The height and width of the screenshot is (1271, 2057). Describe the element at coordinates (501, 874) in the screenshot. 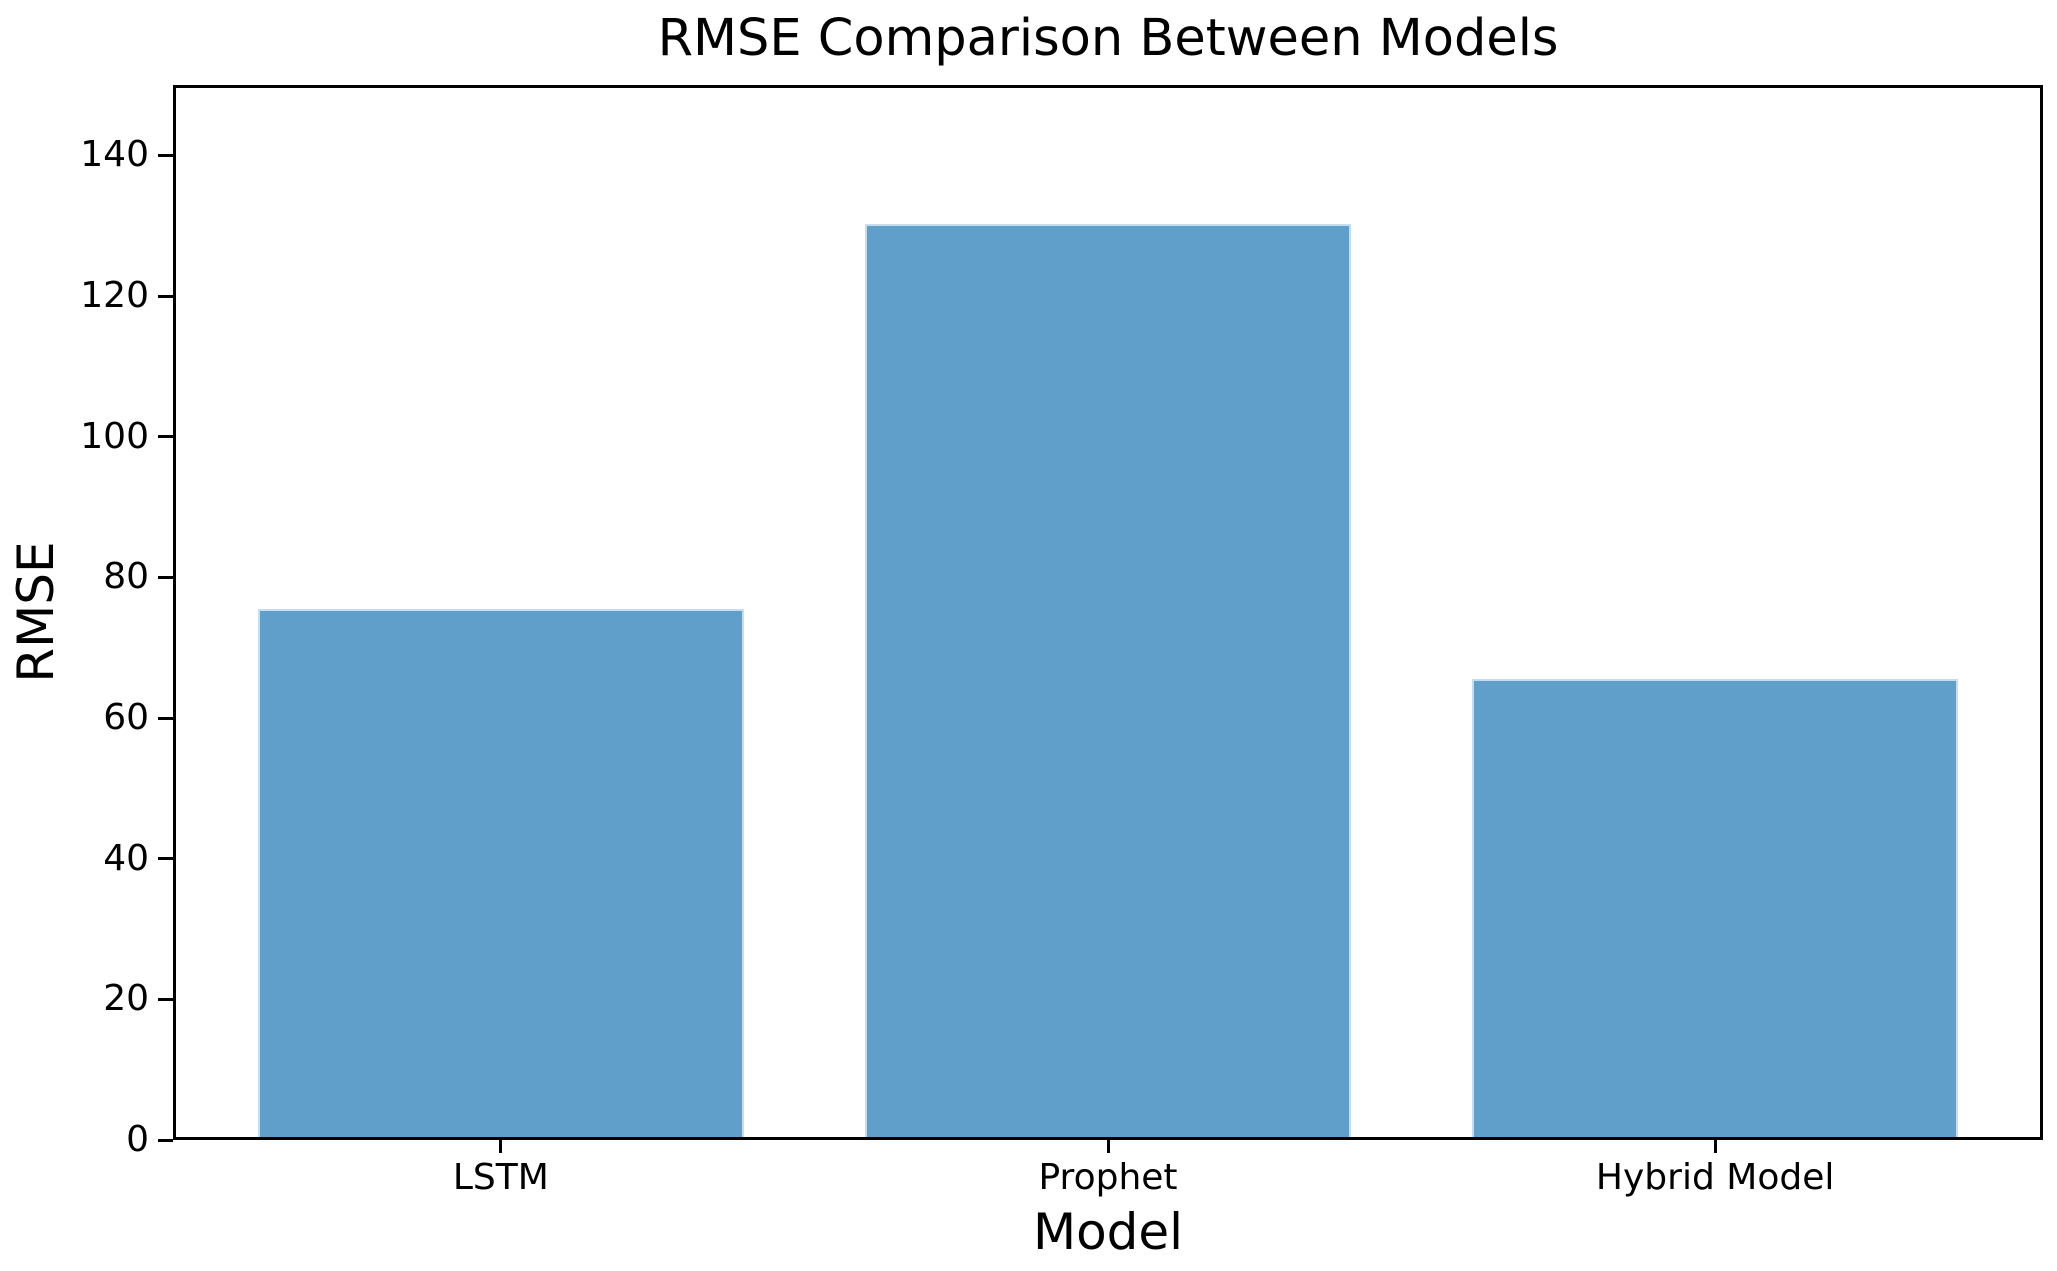

I see `bar-lstm` at that location.